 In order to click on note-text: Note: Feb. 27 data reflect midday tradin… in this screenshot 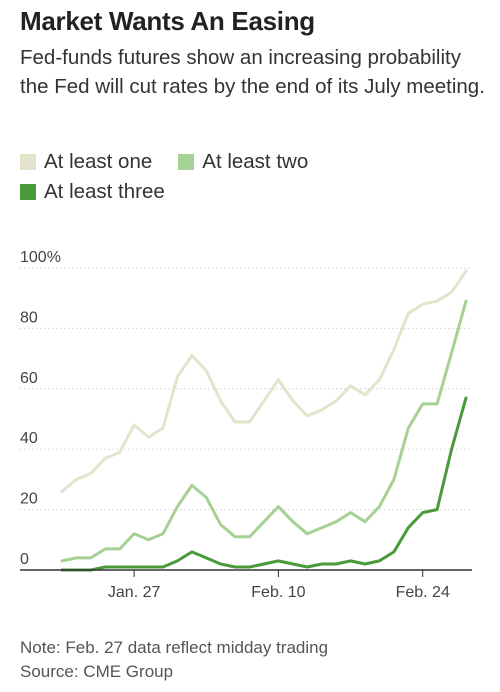, I will do `click(174, 647)`.